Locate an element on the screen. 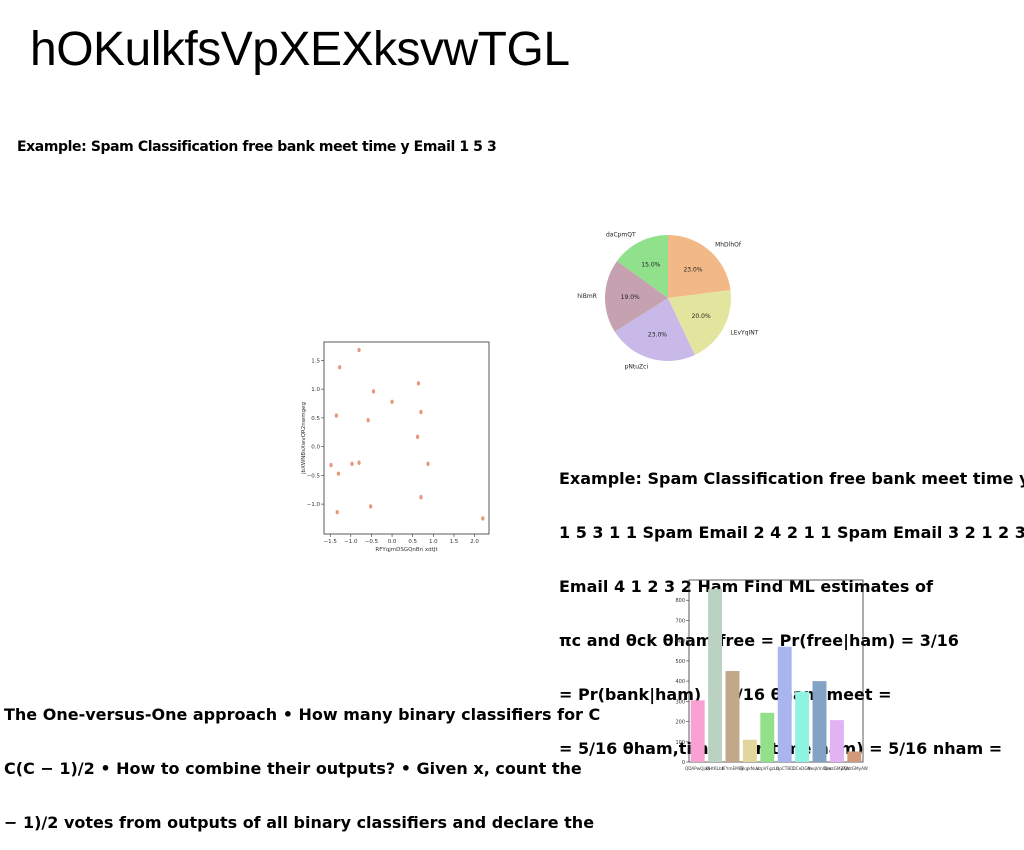 This screenshot has width=1024, height=850. y-tick-label: 400 is located at coordinates (680, 682).